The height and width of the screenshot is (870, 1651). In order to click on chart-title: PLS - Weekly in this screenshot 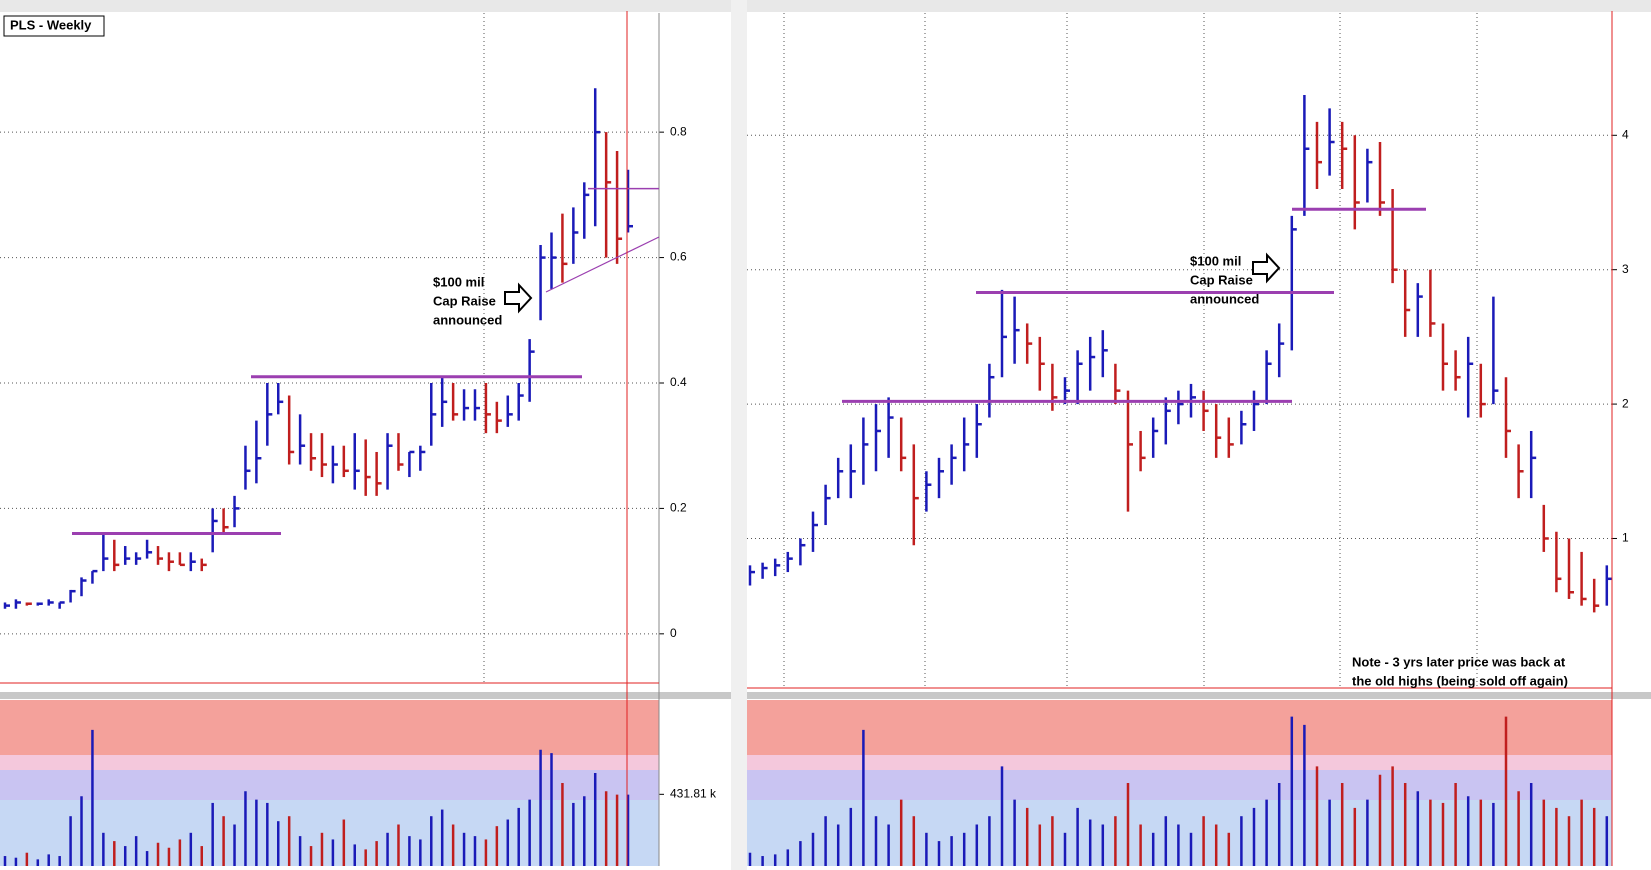, I will do `click(51, 24)`.